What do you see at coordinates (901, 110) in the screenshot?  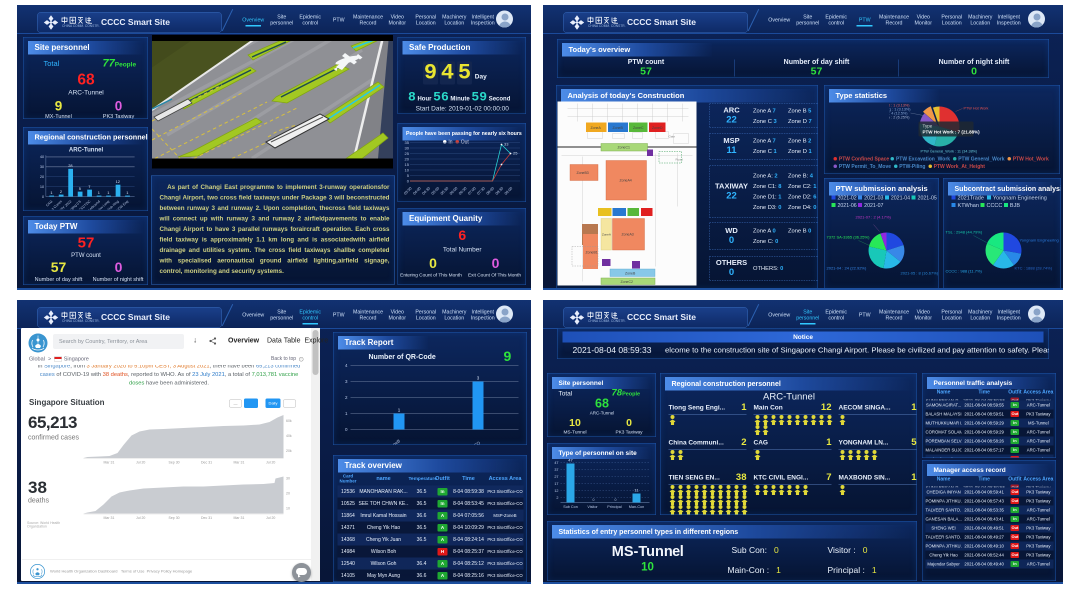 I see `svg-text: PTW Piling : 1 (3.13%)` at bounding box center [901, 110].